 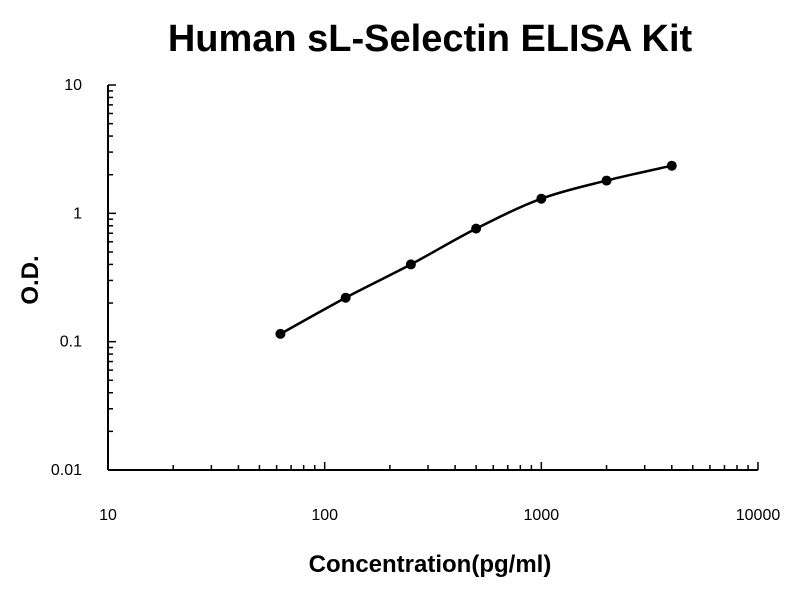 What do you see at coordinates (108, 515) in the screenshot?
I see `x-tick-label: 10` at bounding box center [108, 515].